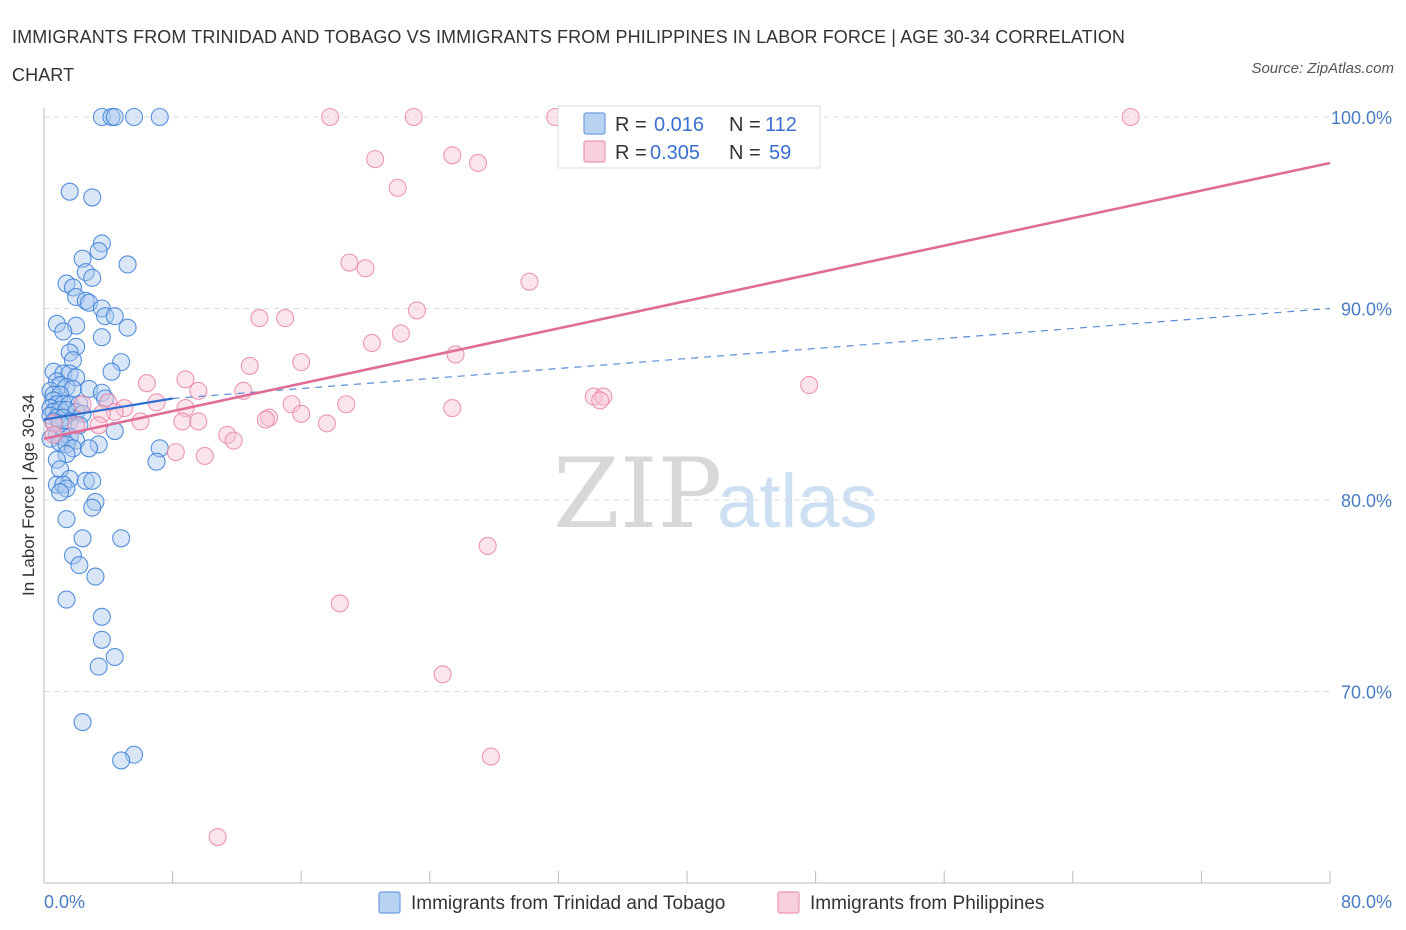 The image size is (1406, 930). I want to click on x-tick-label-min: 0.0%, so click(64, 902).